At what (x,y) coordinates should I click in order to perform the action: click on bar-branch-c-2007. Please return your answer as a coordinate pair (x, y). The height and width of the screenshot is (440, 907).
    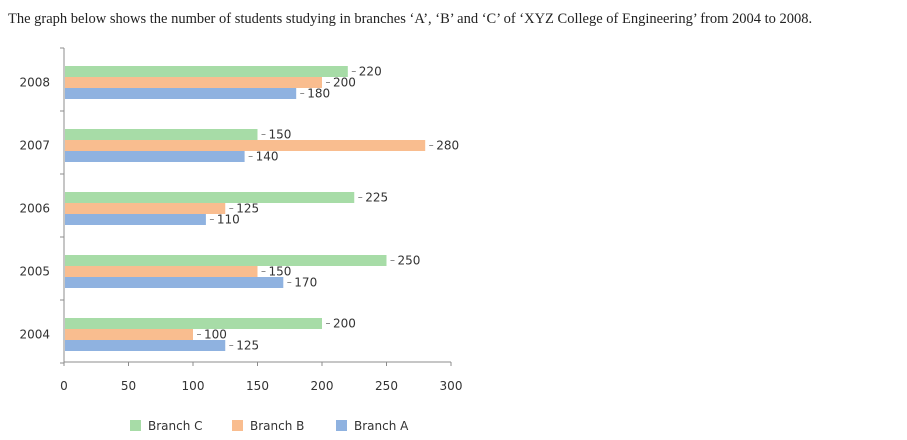
    Looking at the image, I should click on (161, 134).